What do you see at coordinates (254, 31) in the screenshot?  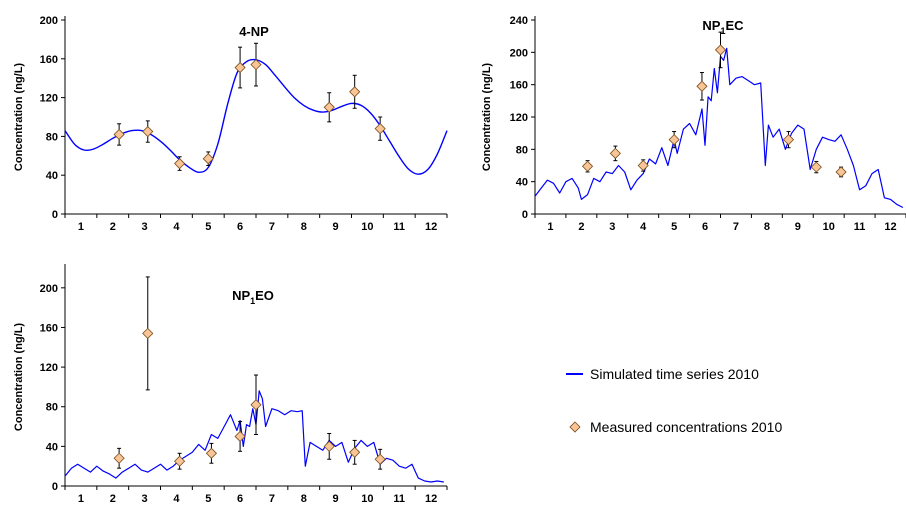 I see `chart-title: 4-NP` at bounding box center [254, 31].